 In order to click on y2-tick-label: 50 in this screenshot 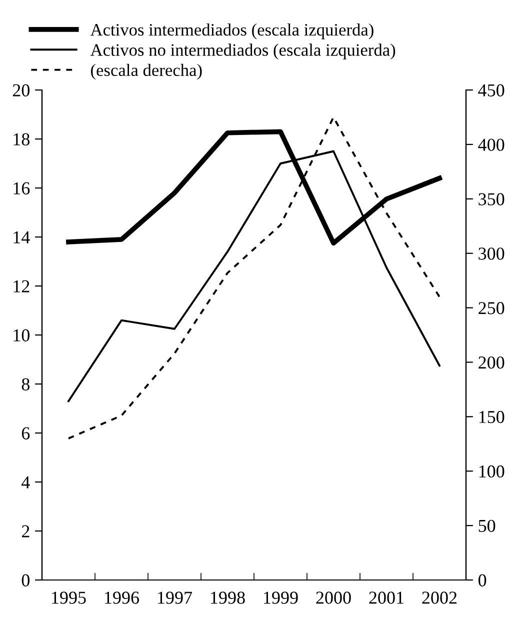, I will do `click(487, 526)`.